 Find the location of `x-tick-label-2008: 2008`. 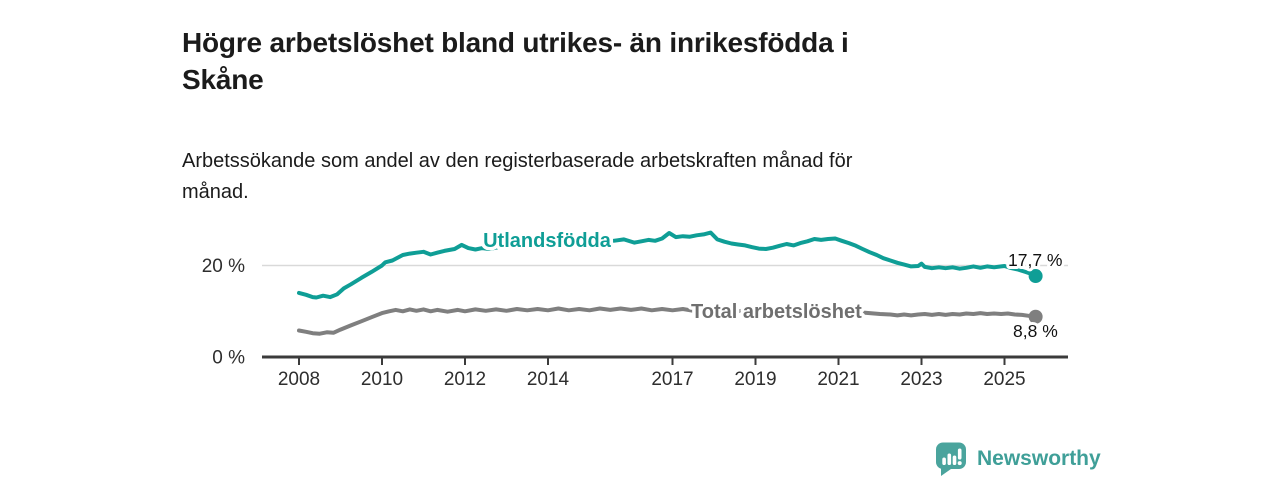

x-tick-label-2008: 2008 is located at coordinates (299, 379).